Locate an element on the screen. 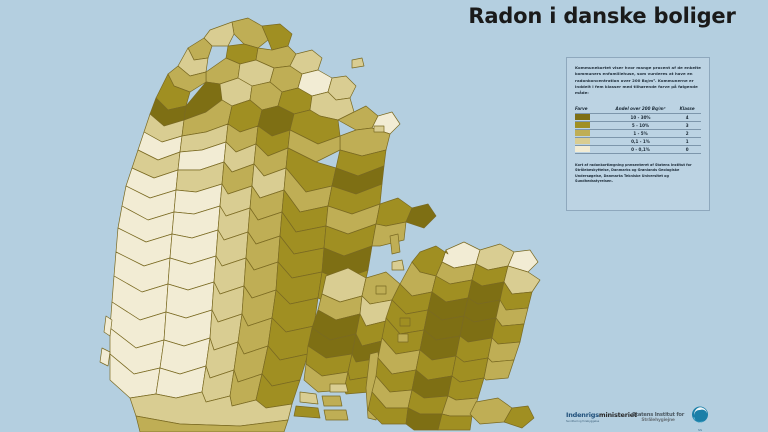 The height and width of the screenshot is (432, 768). legend-class: 4 is located at coordinates (687, 117).